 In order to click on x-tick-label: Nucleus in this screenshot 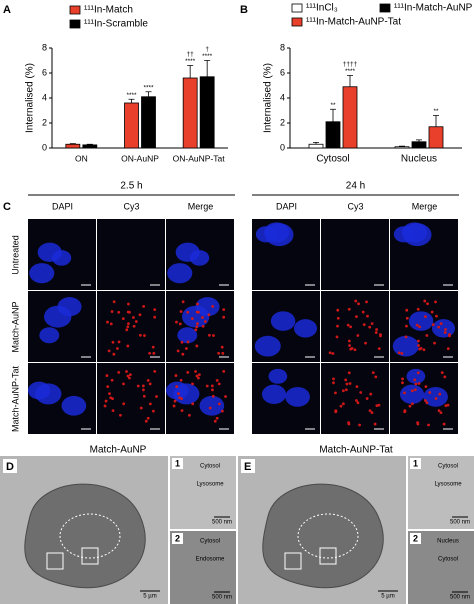, I will do `click(419, 159)`.